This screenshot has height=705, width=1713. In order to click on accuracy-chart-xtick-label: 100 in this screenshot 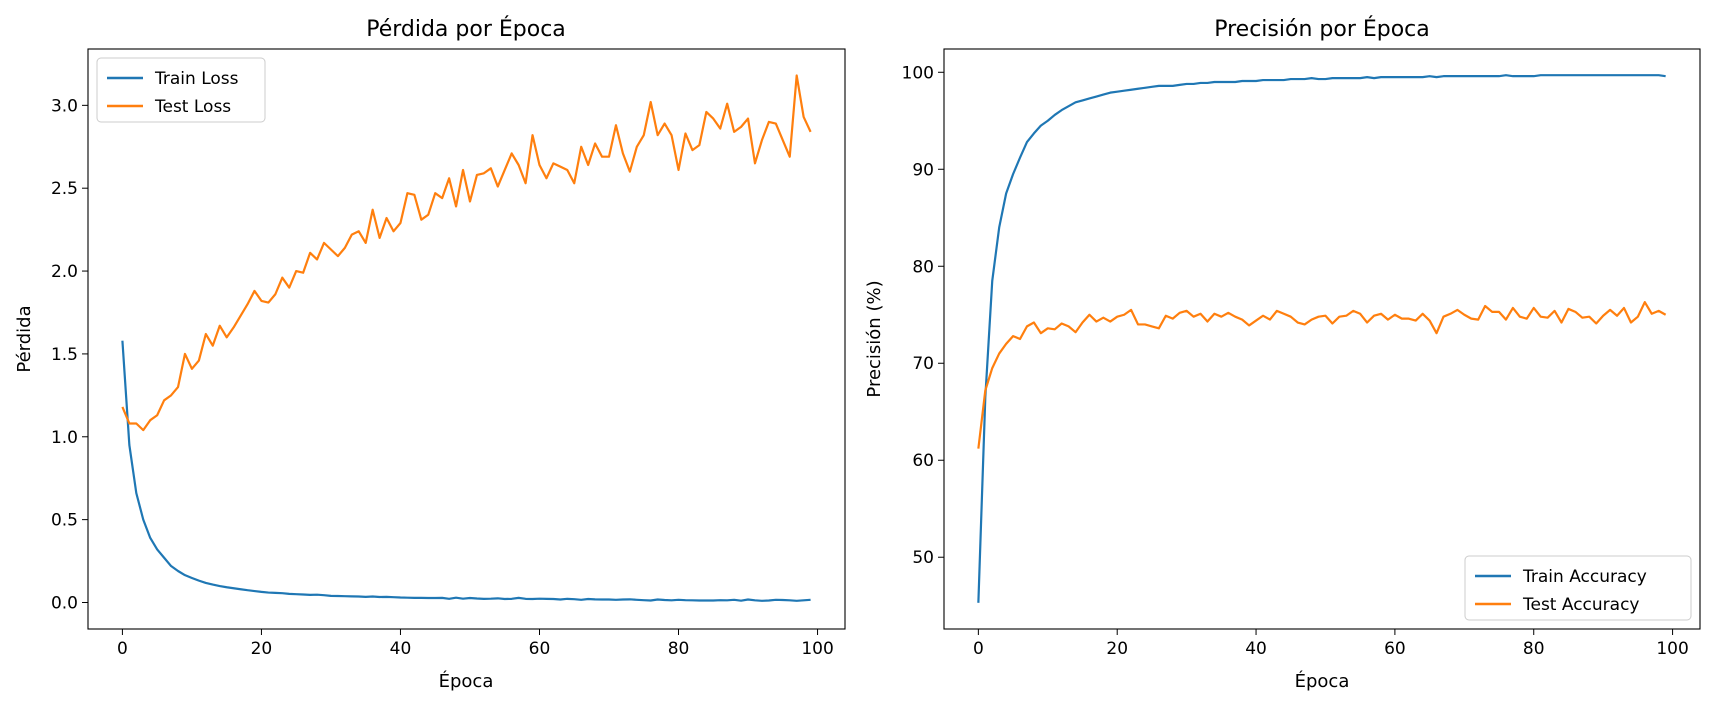, I will do `click(1672, 649)`.